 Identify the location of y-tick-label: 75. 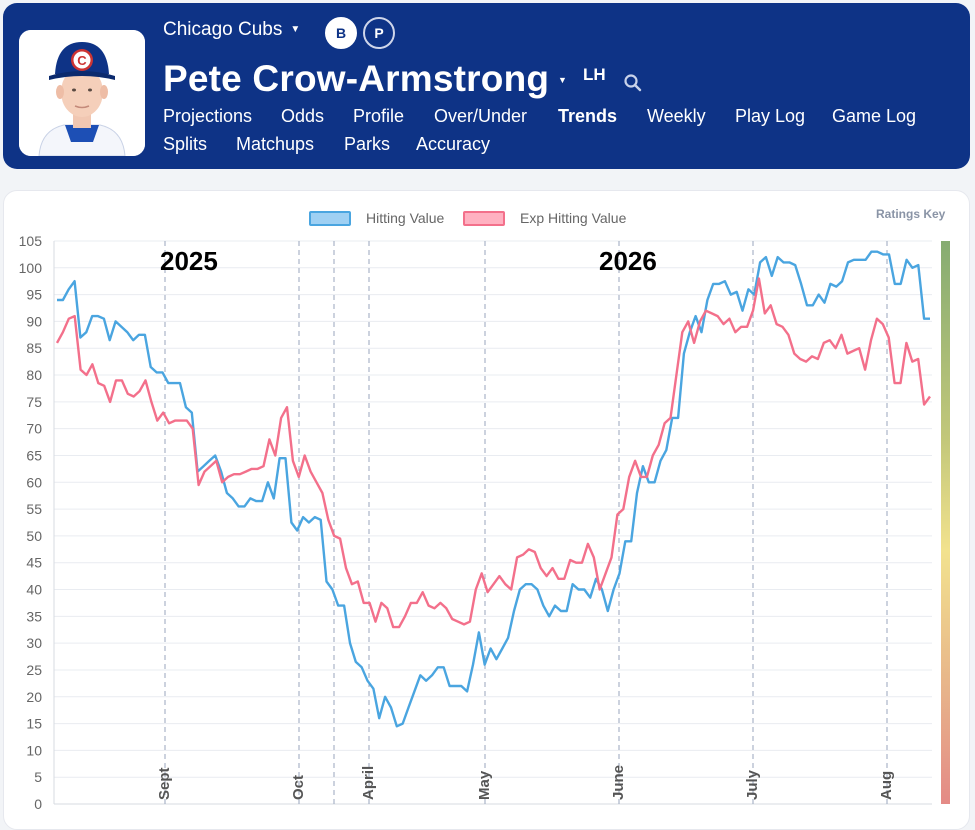
(34, 402).